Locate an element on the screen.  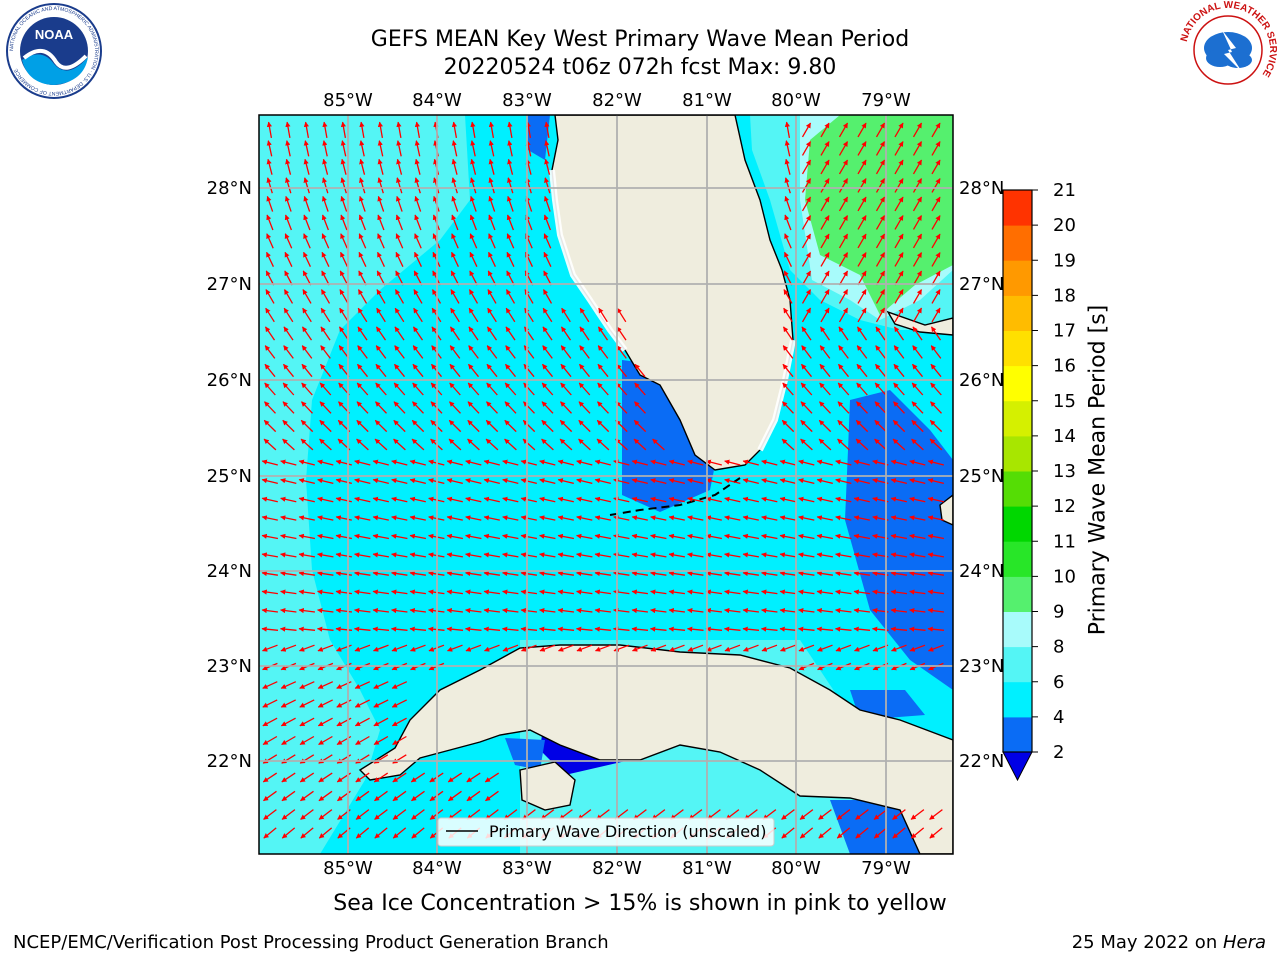
lon-tick-label: 82°W is located at coordinates (617, 868).